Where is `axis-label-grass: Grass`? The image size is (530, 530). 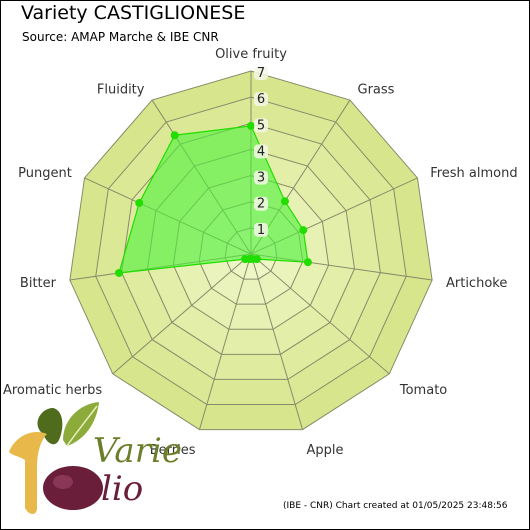 axis-label-grass: Grass is located at coordinates (376, 89).